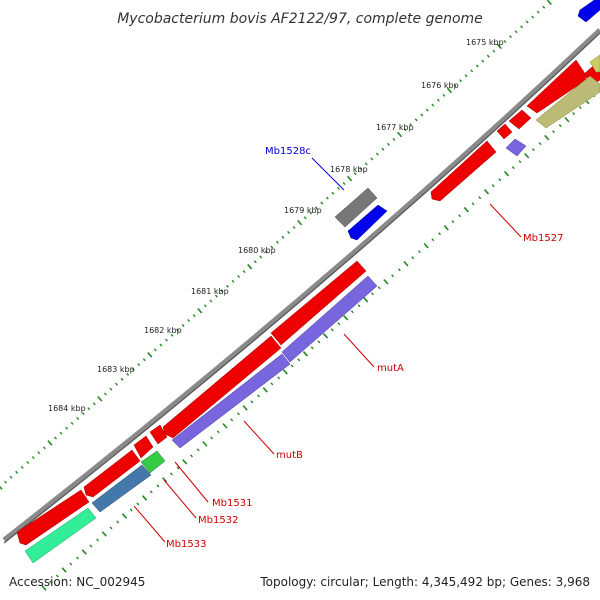 This screenshot has height=600, width=600. Describe the element at coordinates (218, 520) in the screenshot. I see `gene-label-mb1532: Mb1532` at that location.